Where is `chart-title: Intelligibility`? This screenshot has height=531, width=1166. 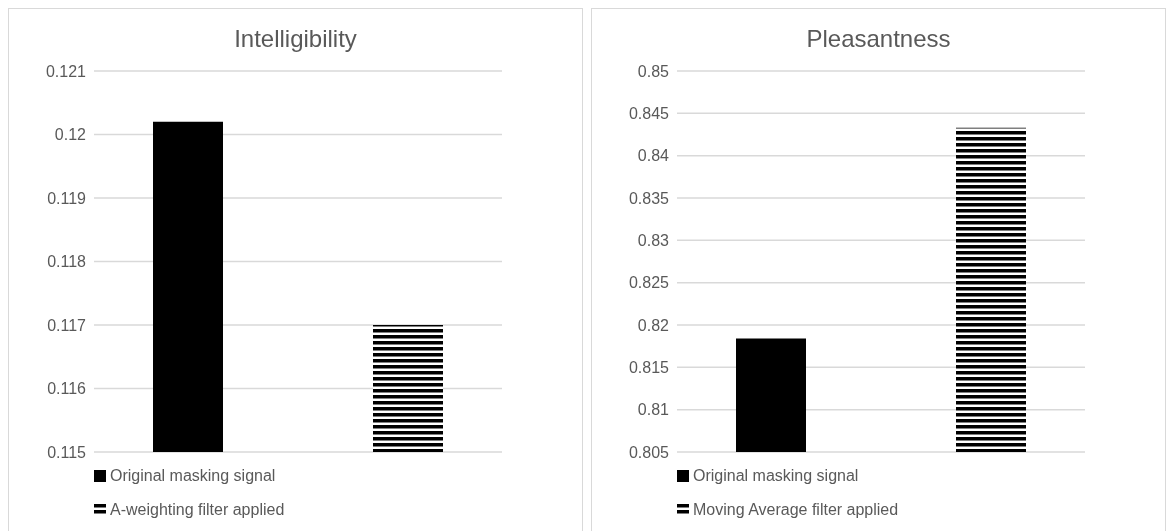 chart-title: Intelligibility is located at coordinates (295, 38).